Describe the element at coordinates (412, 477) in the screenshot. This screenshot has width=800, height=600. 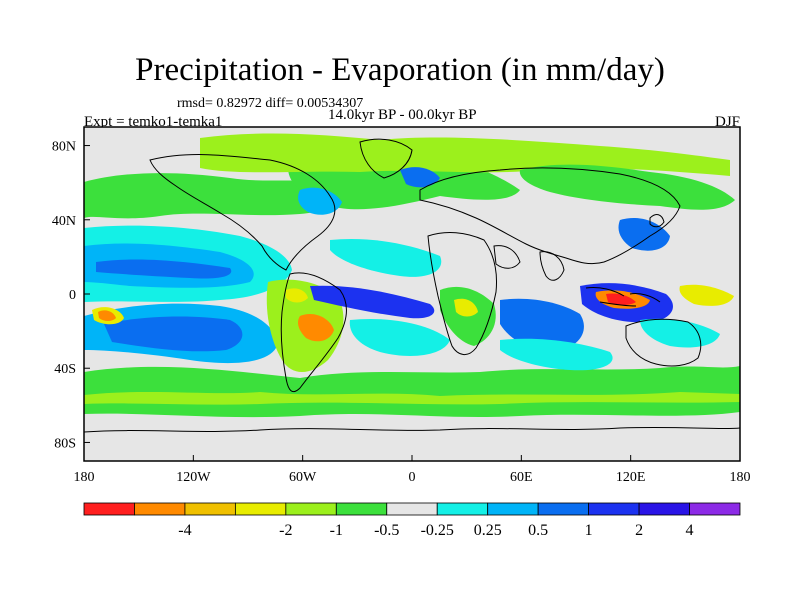
I see `x-tick-label: 0` at that location.